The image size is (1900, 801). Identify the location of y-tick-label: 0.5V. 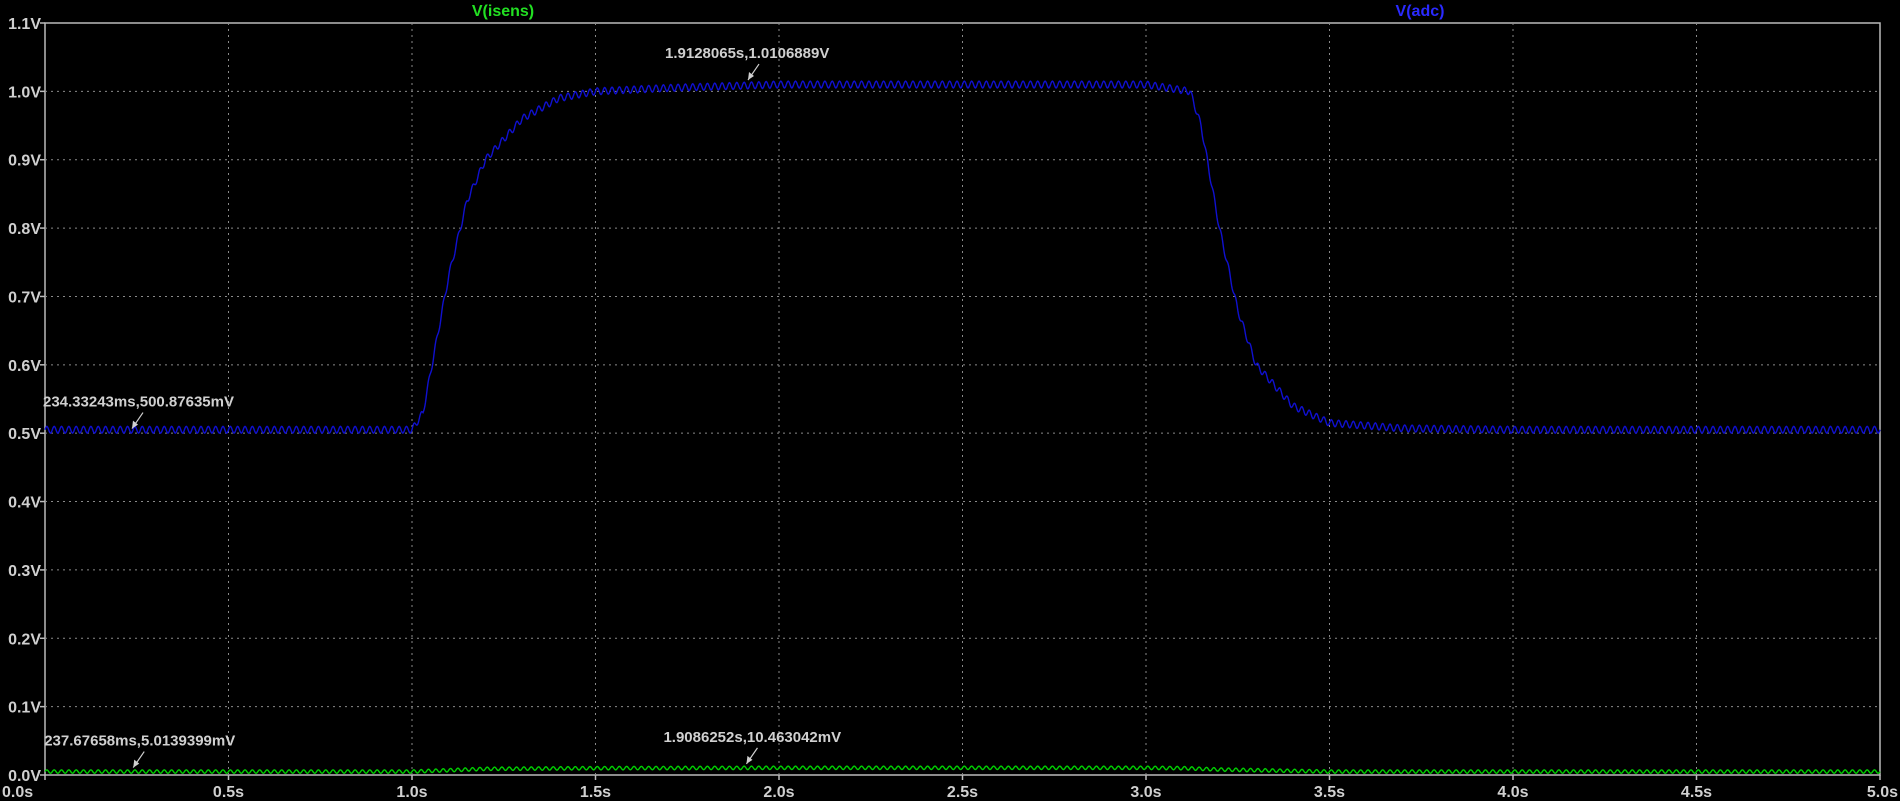
(24, 434).